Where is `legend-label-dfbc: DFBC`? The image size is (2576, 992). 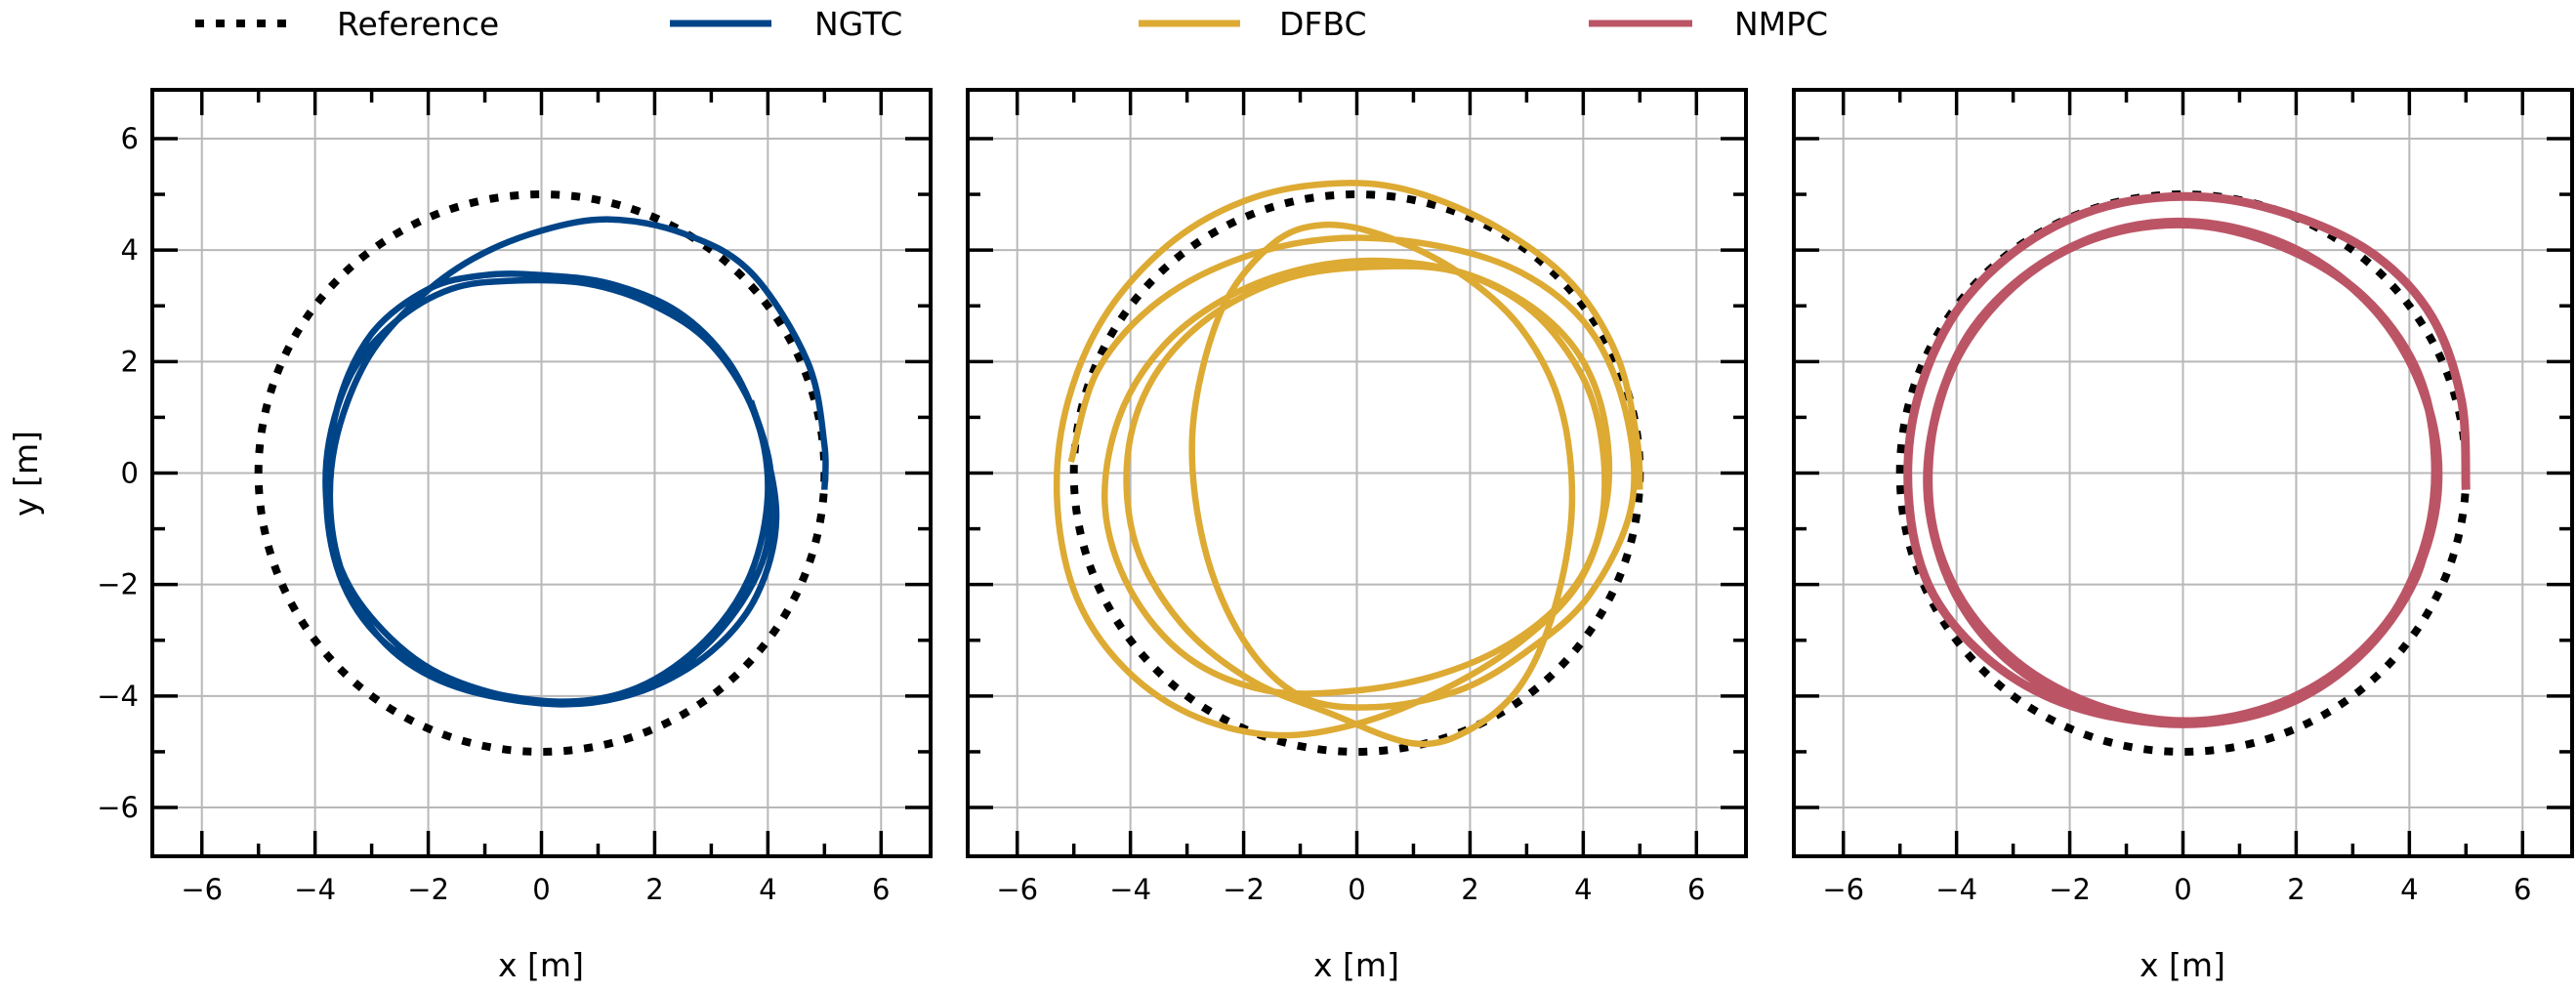
legend-label-dfbc: DFBC is located at coordinates (1323, 24).